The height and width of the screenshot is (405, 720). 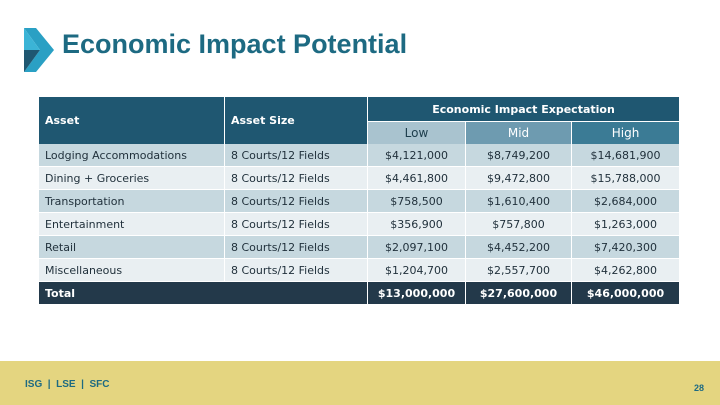 I want to click on cell-mid: $8,749,200, so click(x=519, y=155).